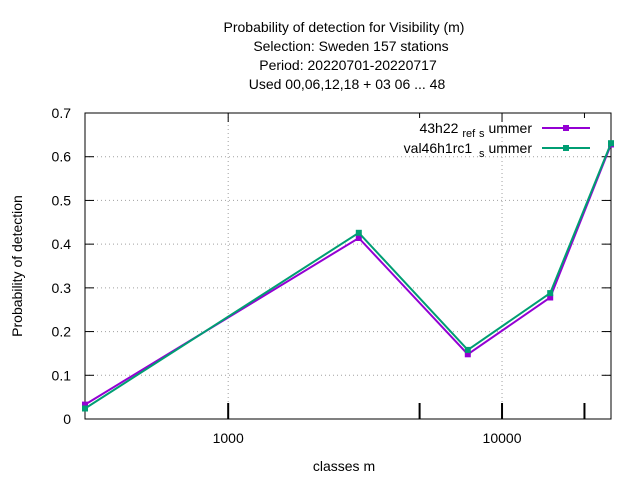  I want to click on legend-1-tail: ummer, so click(510, 128).